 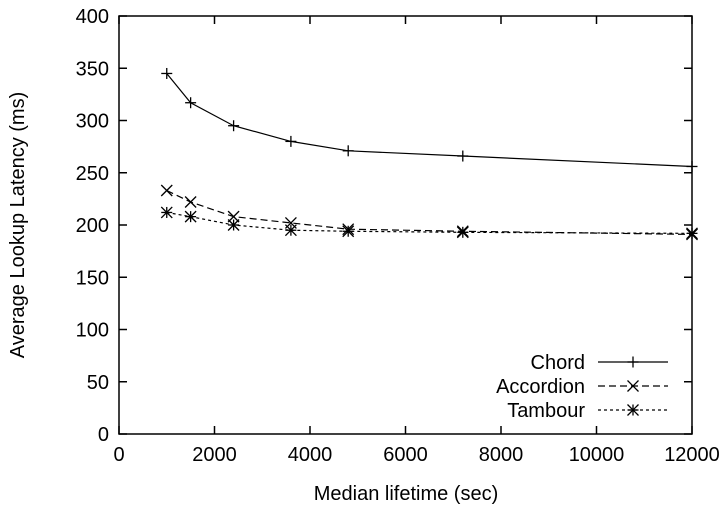 I want to click on legend-marker-tambour, so click(x=633, y=410).